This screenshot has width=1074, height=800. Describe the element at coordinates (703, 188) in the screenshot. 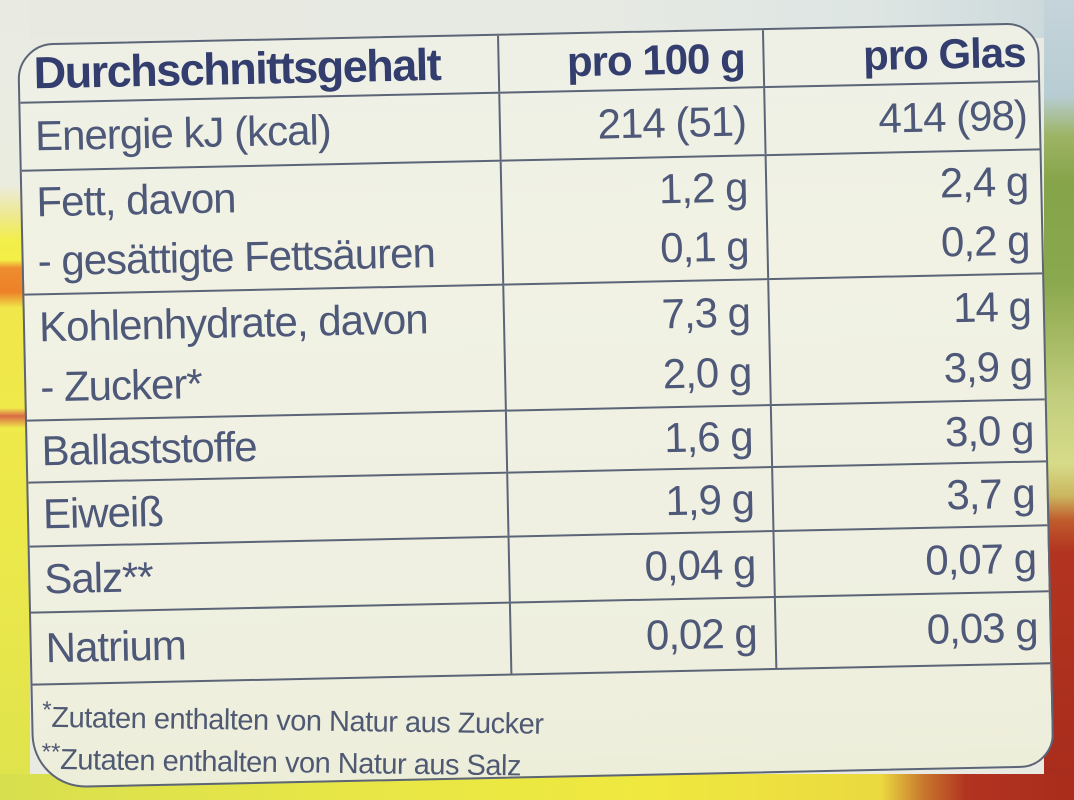

I see `per-100g-value: 1,2 g` at that location.